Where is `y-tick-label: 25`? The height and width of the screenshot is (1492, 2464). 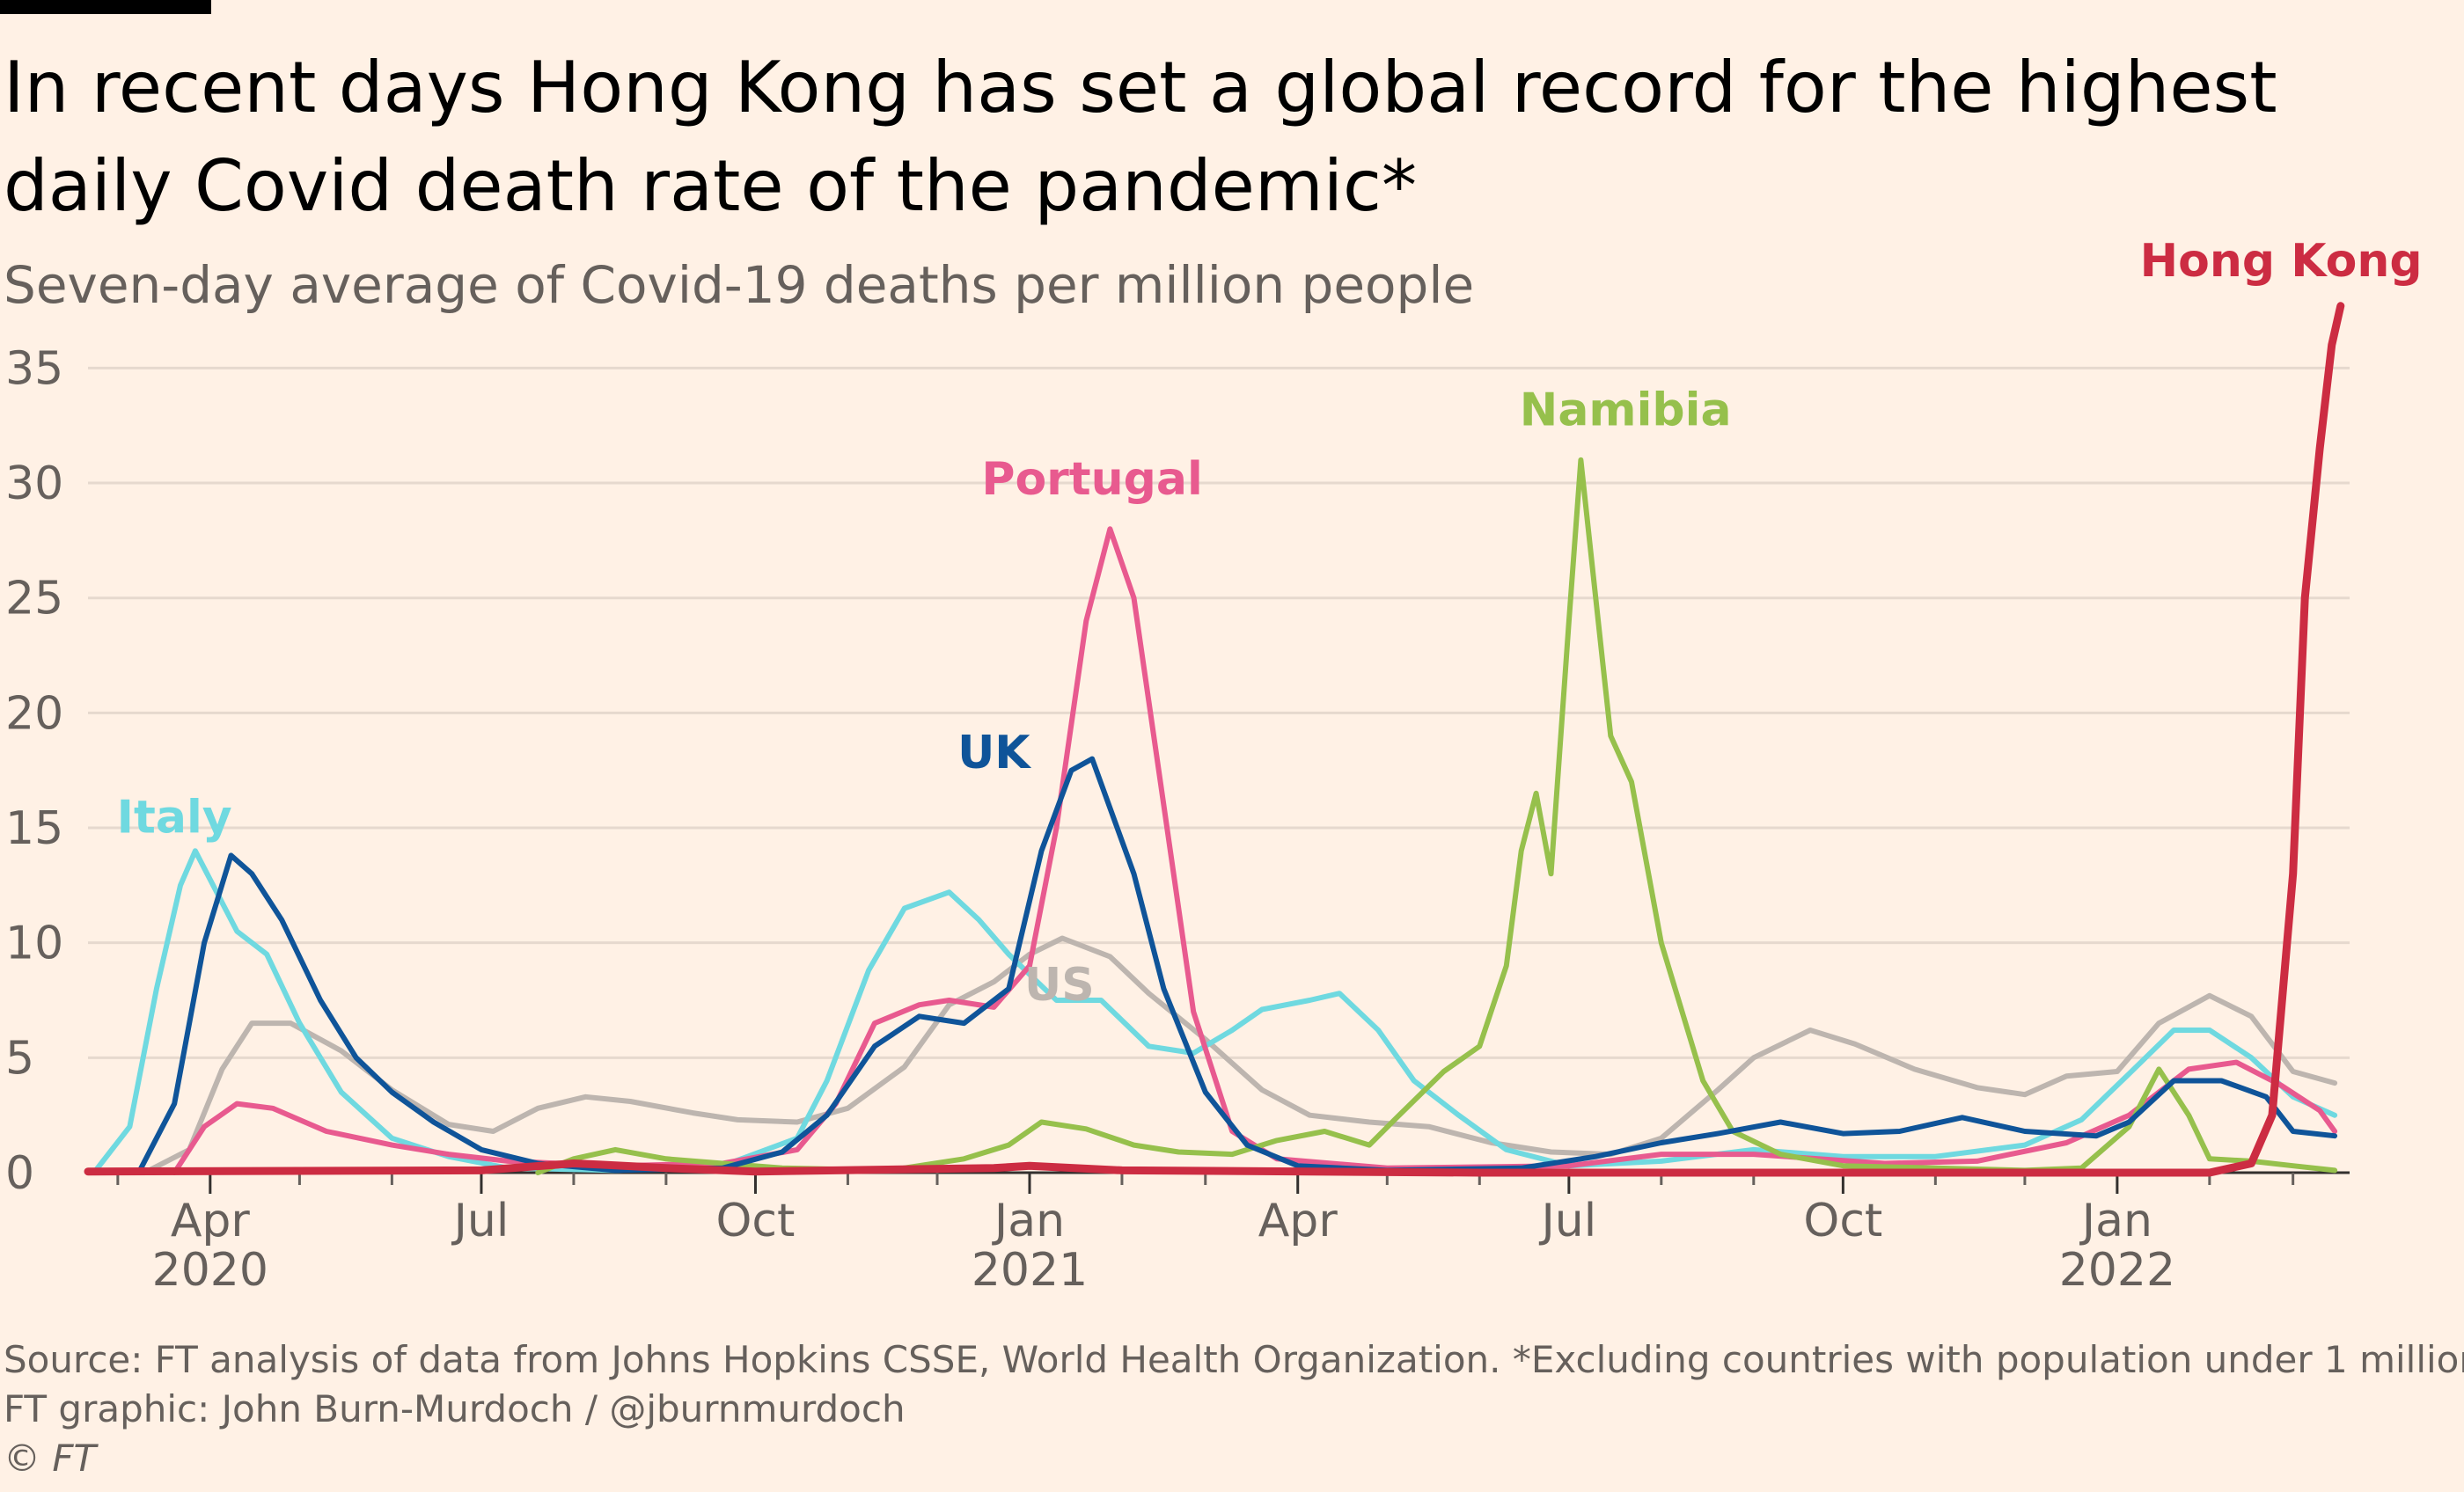
y-tick-label: 25 is located at coordinates (34, 599).